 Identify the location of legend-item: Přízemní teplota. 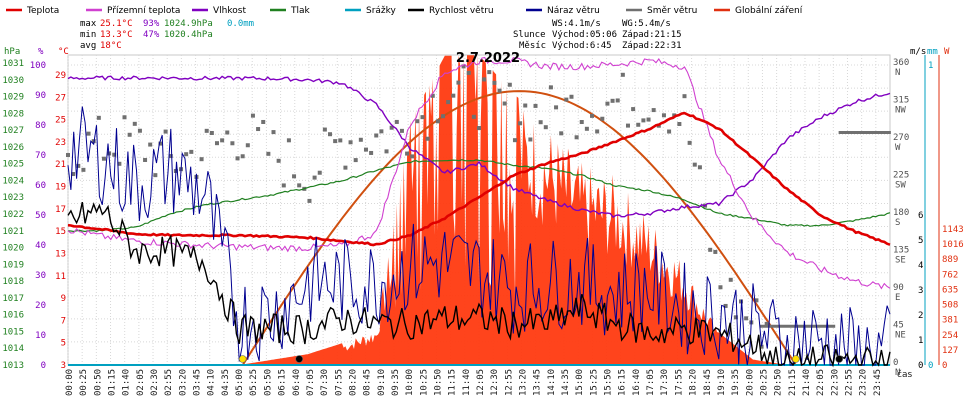
(143, 11).